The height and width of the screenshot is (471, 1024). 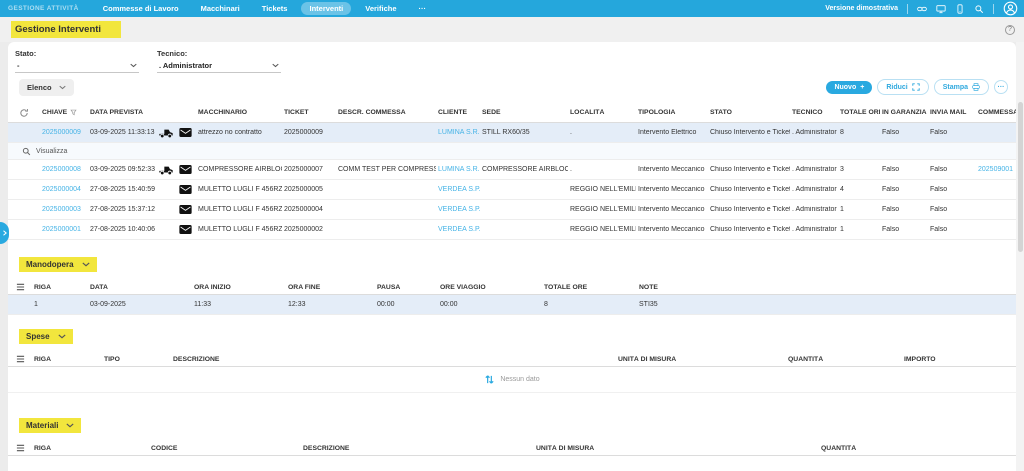 What do you see at coordinates (512, 151) in the screenshot?
I see `visualizza-action: Visualizza` at bounding box center [512, 151].